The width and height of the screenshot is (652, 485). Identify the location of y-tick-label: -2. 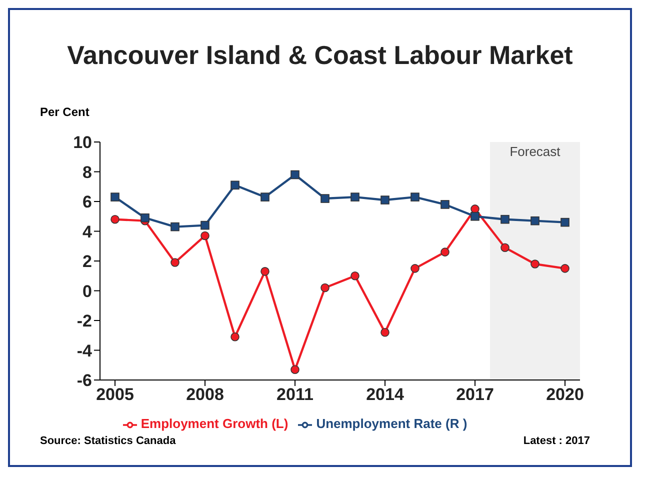
(84, 321).